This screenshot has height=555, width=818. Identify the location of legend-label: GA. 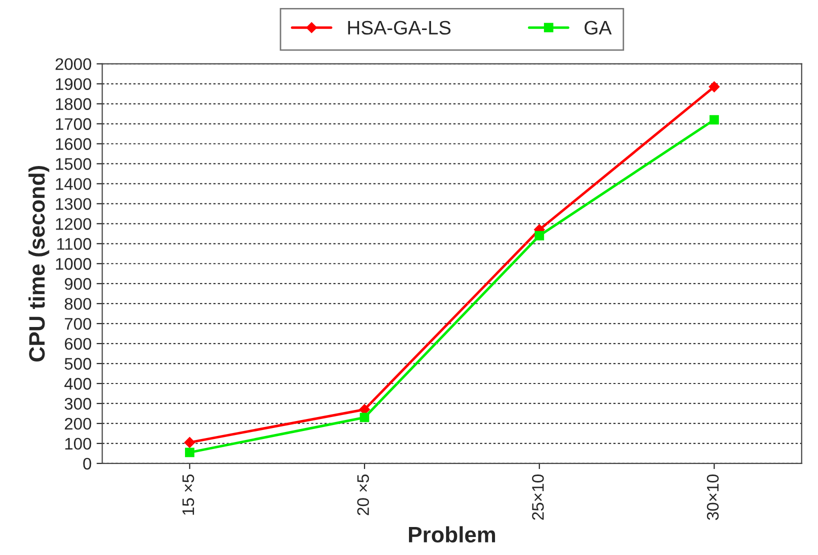
(598, 27).